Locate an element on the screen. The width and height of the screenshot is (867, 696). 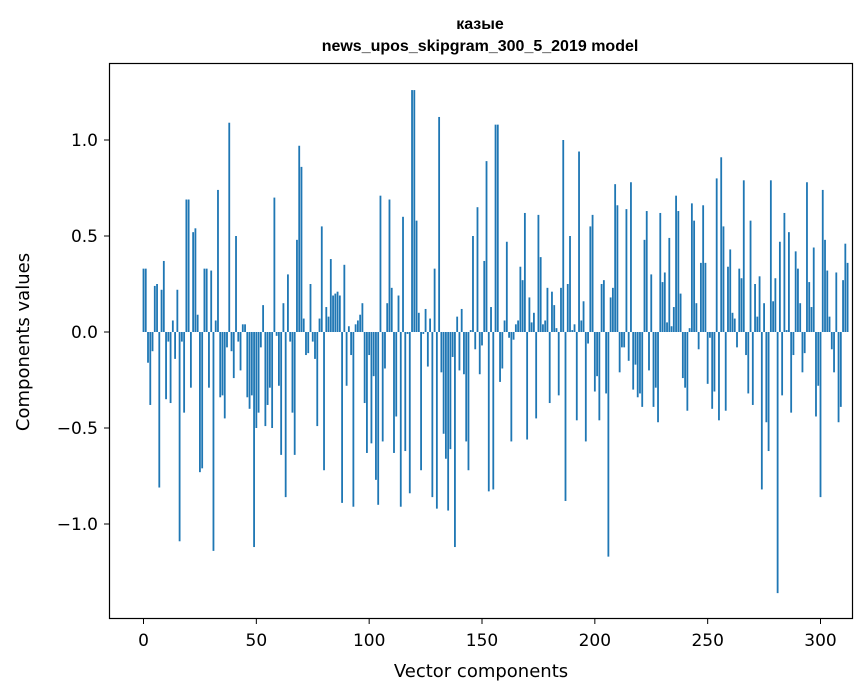
x-tick-label: 100 is located at coordinates (369, 641).